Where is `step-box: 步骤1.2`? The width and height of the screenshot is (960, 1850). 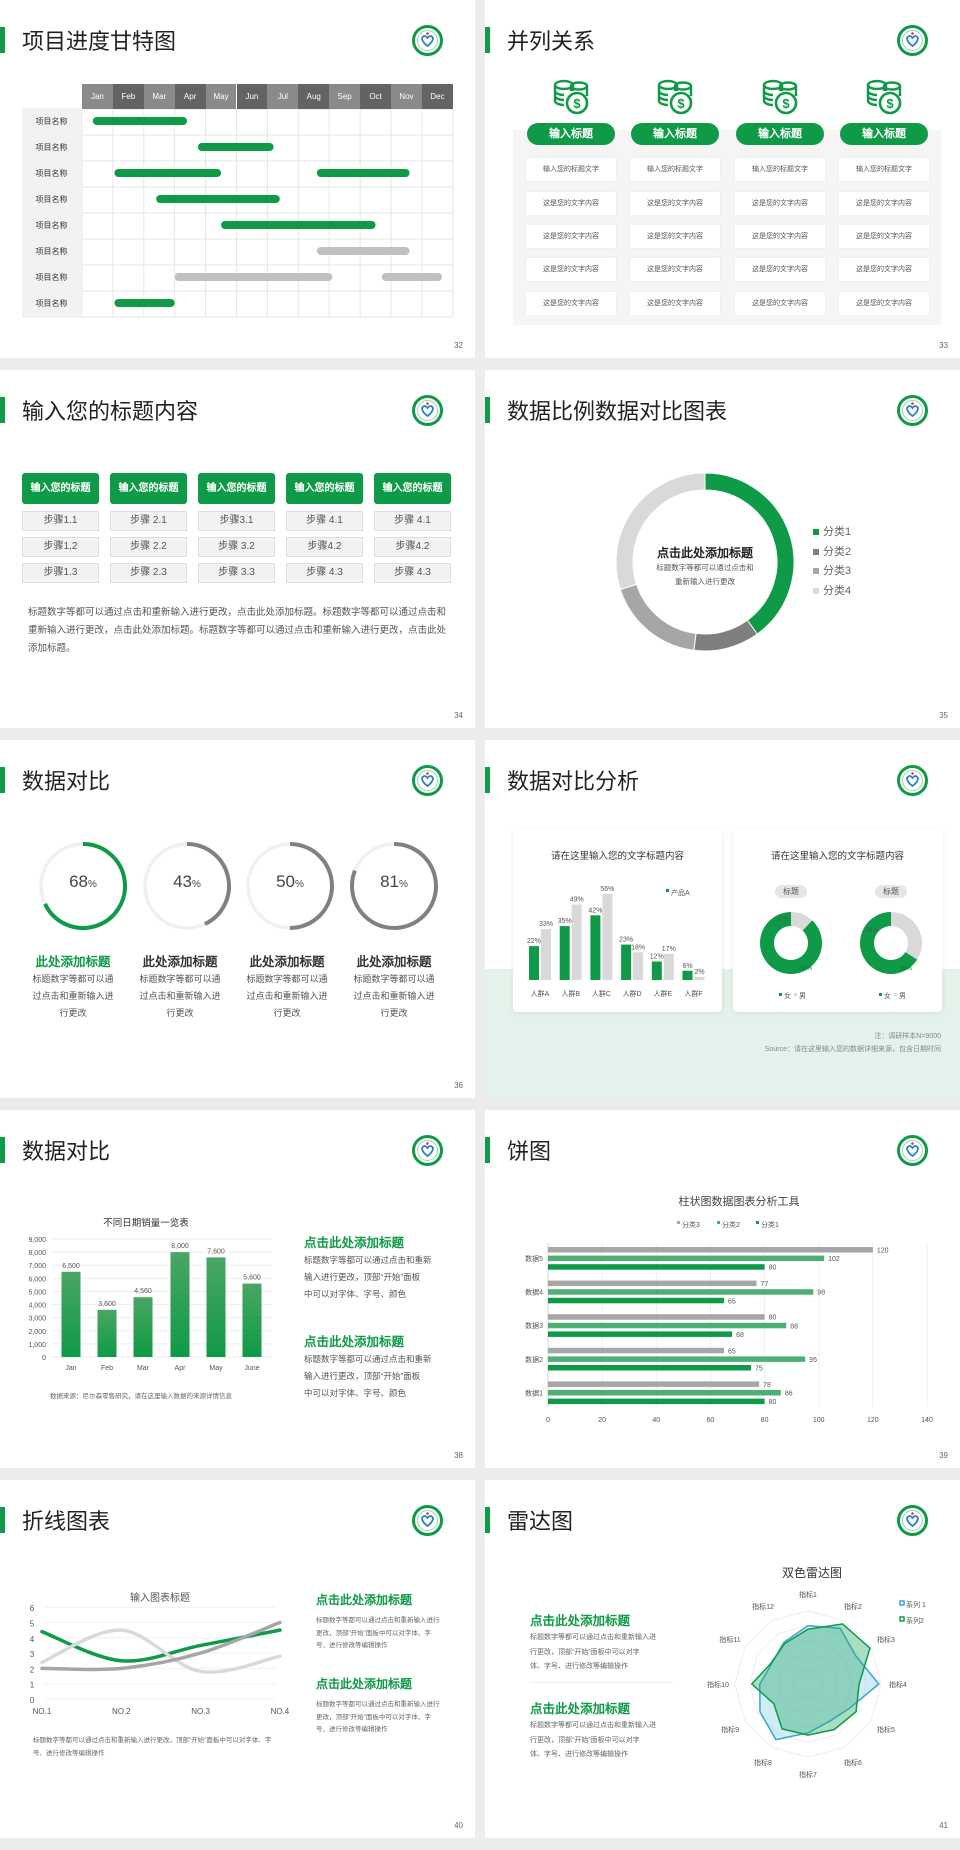
step-box: 步骤1.2 is located at coordinates (60, 547).